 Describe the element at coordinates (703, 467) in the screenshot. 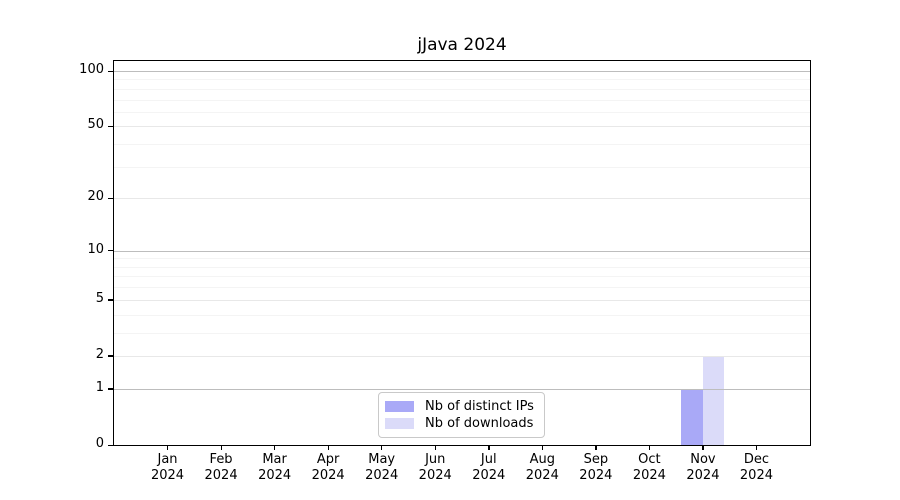

I see `x-tick-label: Nov 2024` at that location.